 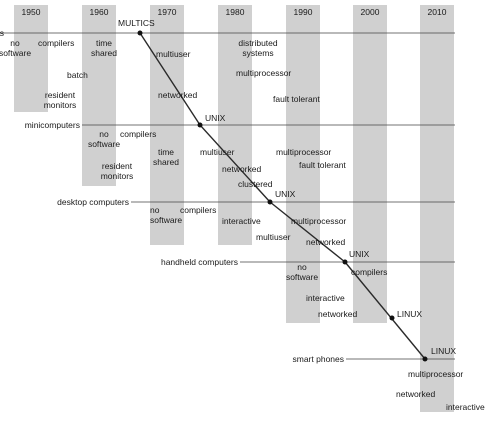 What do you see at coordinates (138, 134) in the screenshot?
I see `label-mini-compilers: compilers` at bounding box center [138, 134].